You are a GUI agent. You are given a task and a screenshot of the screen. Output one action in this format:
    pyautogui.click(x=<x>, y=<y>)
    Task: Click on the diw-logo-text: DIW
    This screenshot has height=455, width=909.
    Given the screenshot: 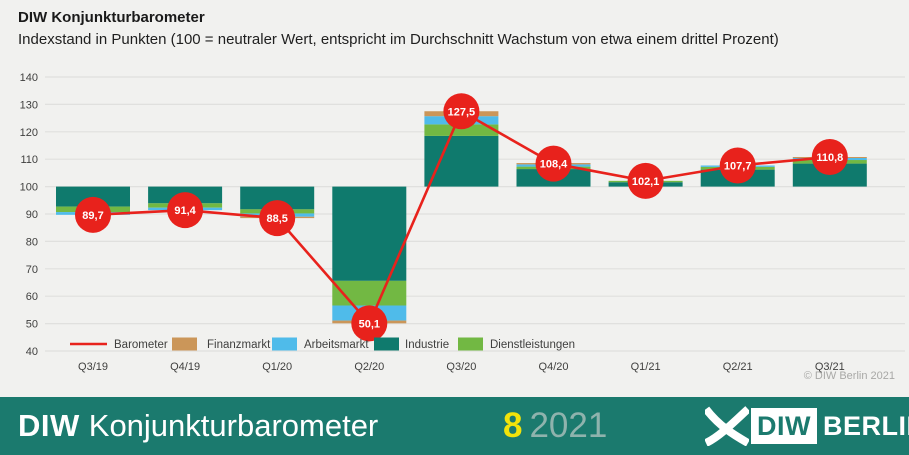 What is the action you would take?
    pyautogui.click(x=784, y=425)
    